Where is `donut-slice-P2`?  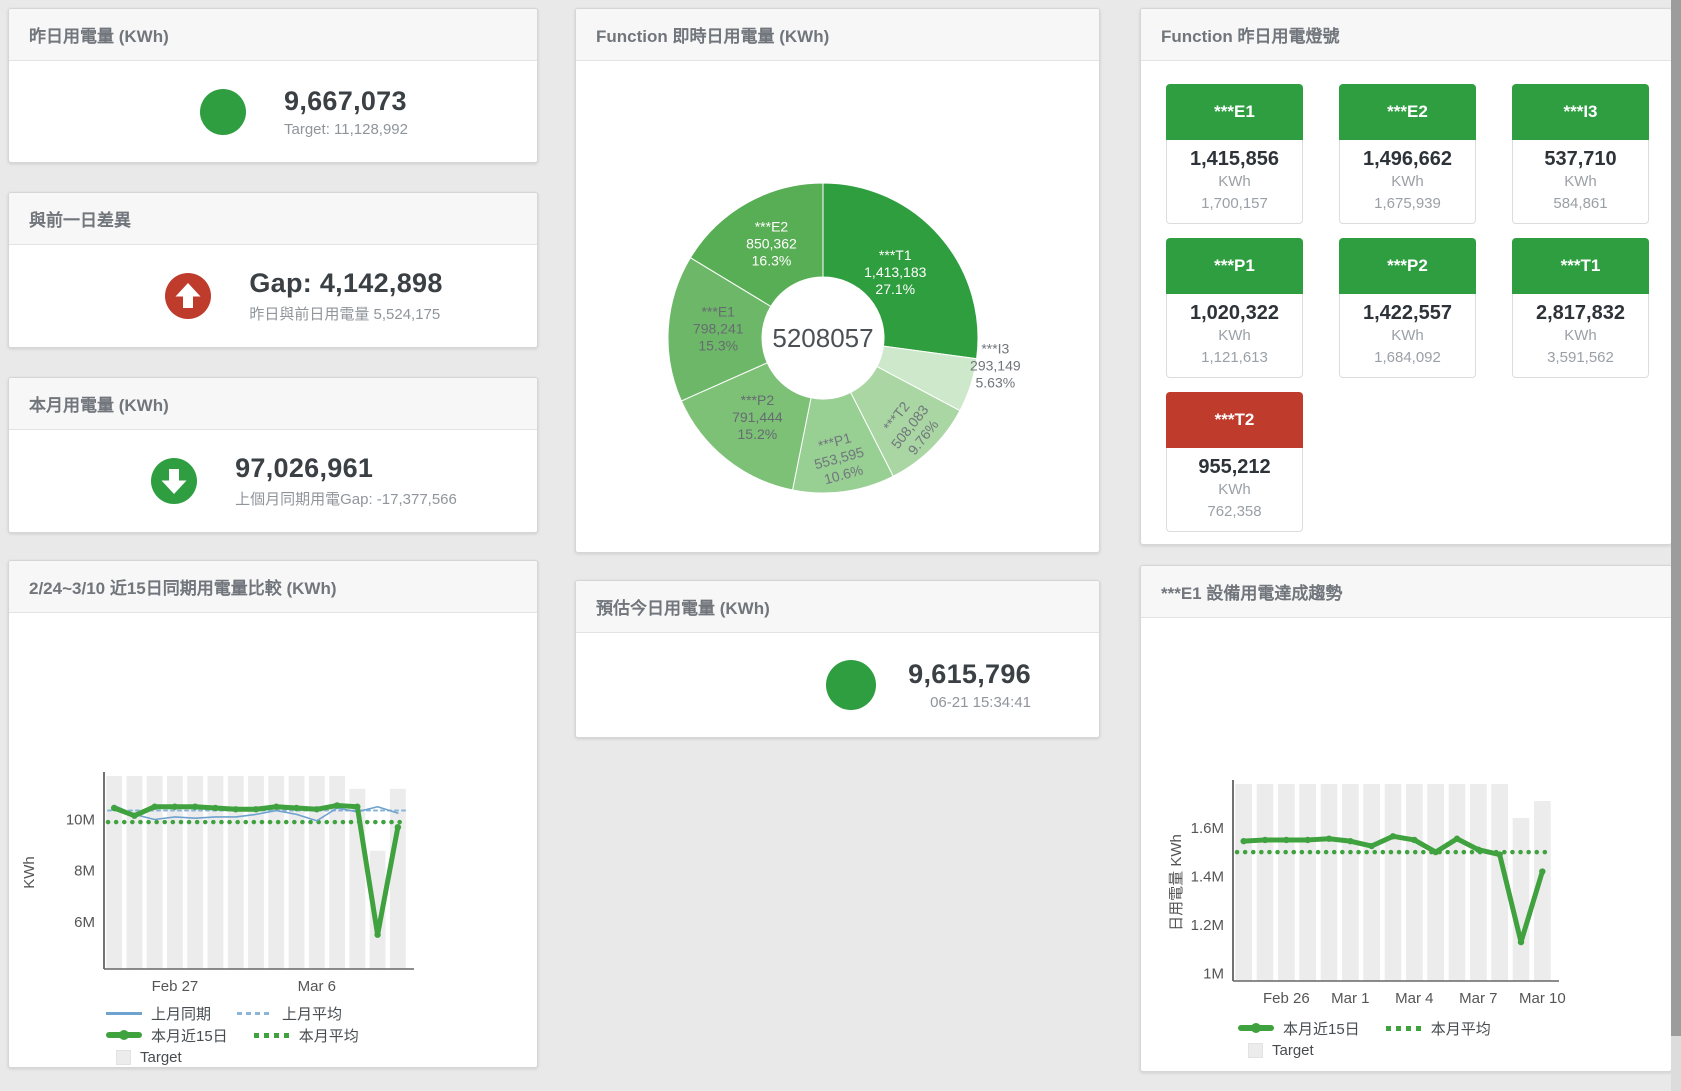 donut-slice-P2 is located at coordinates (746, 426).